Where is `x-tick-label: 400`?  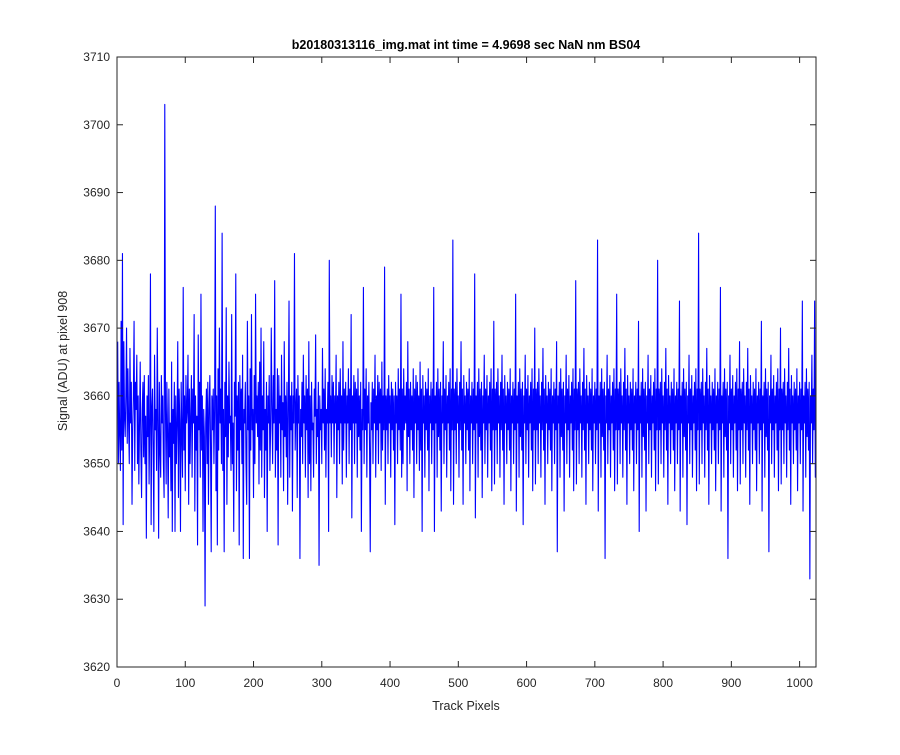
x-tick-label: 400 is located at coordinates (390, 683).